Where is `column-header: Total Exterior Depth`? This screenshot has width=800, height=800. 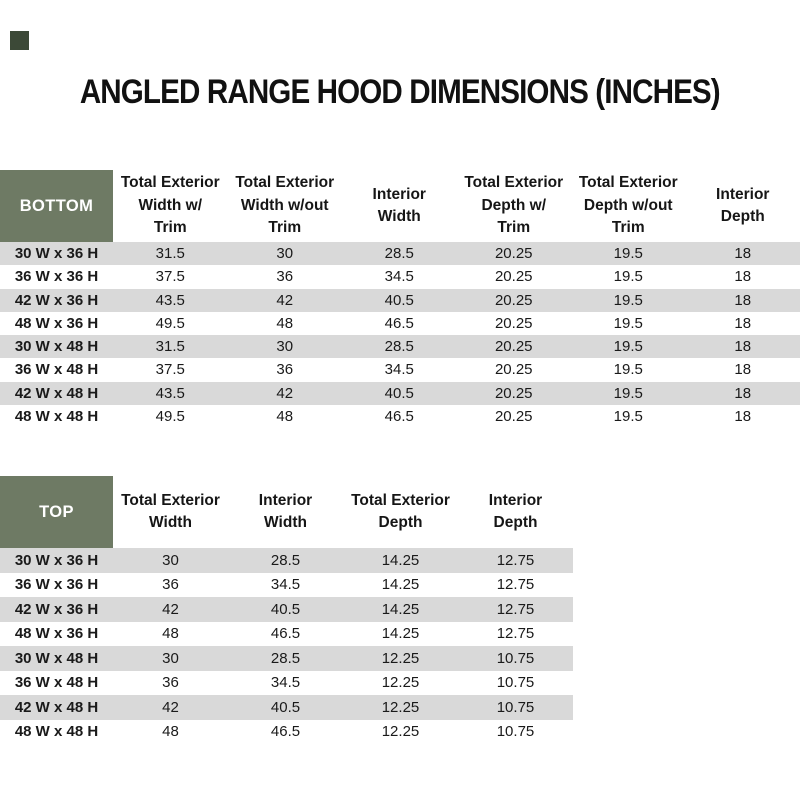 column-header: Total Exterior Depth is located at coordinates (400, 511).